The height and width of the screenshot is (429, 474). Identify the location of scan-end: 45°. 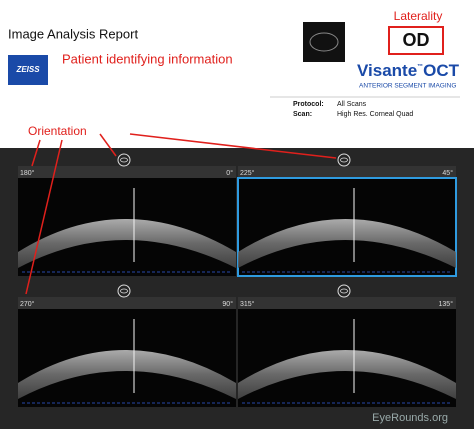
(447, 173).